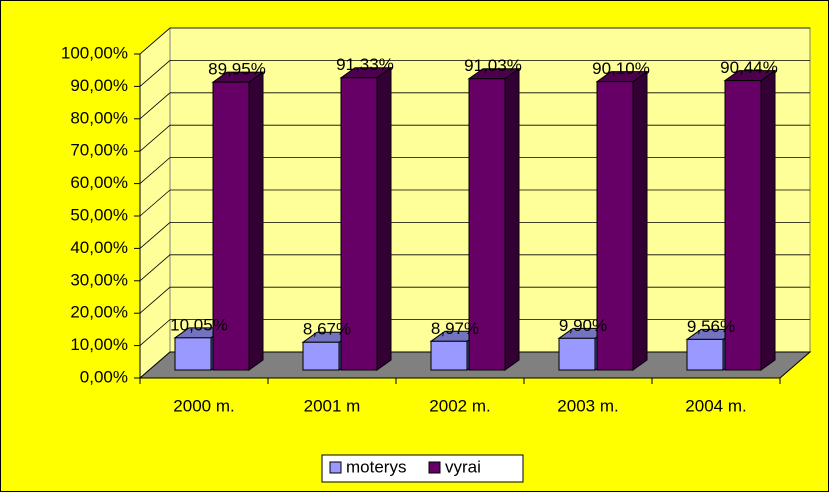  What do you see at coordinates (365, 64) in the screenshot?
I see `value-label: 91,33%` at bounding box center [365, 64].